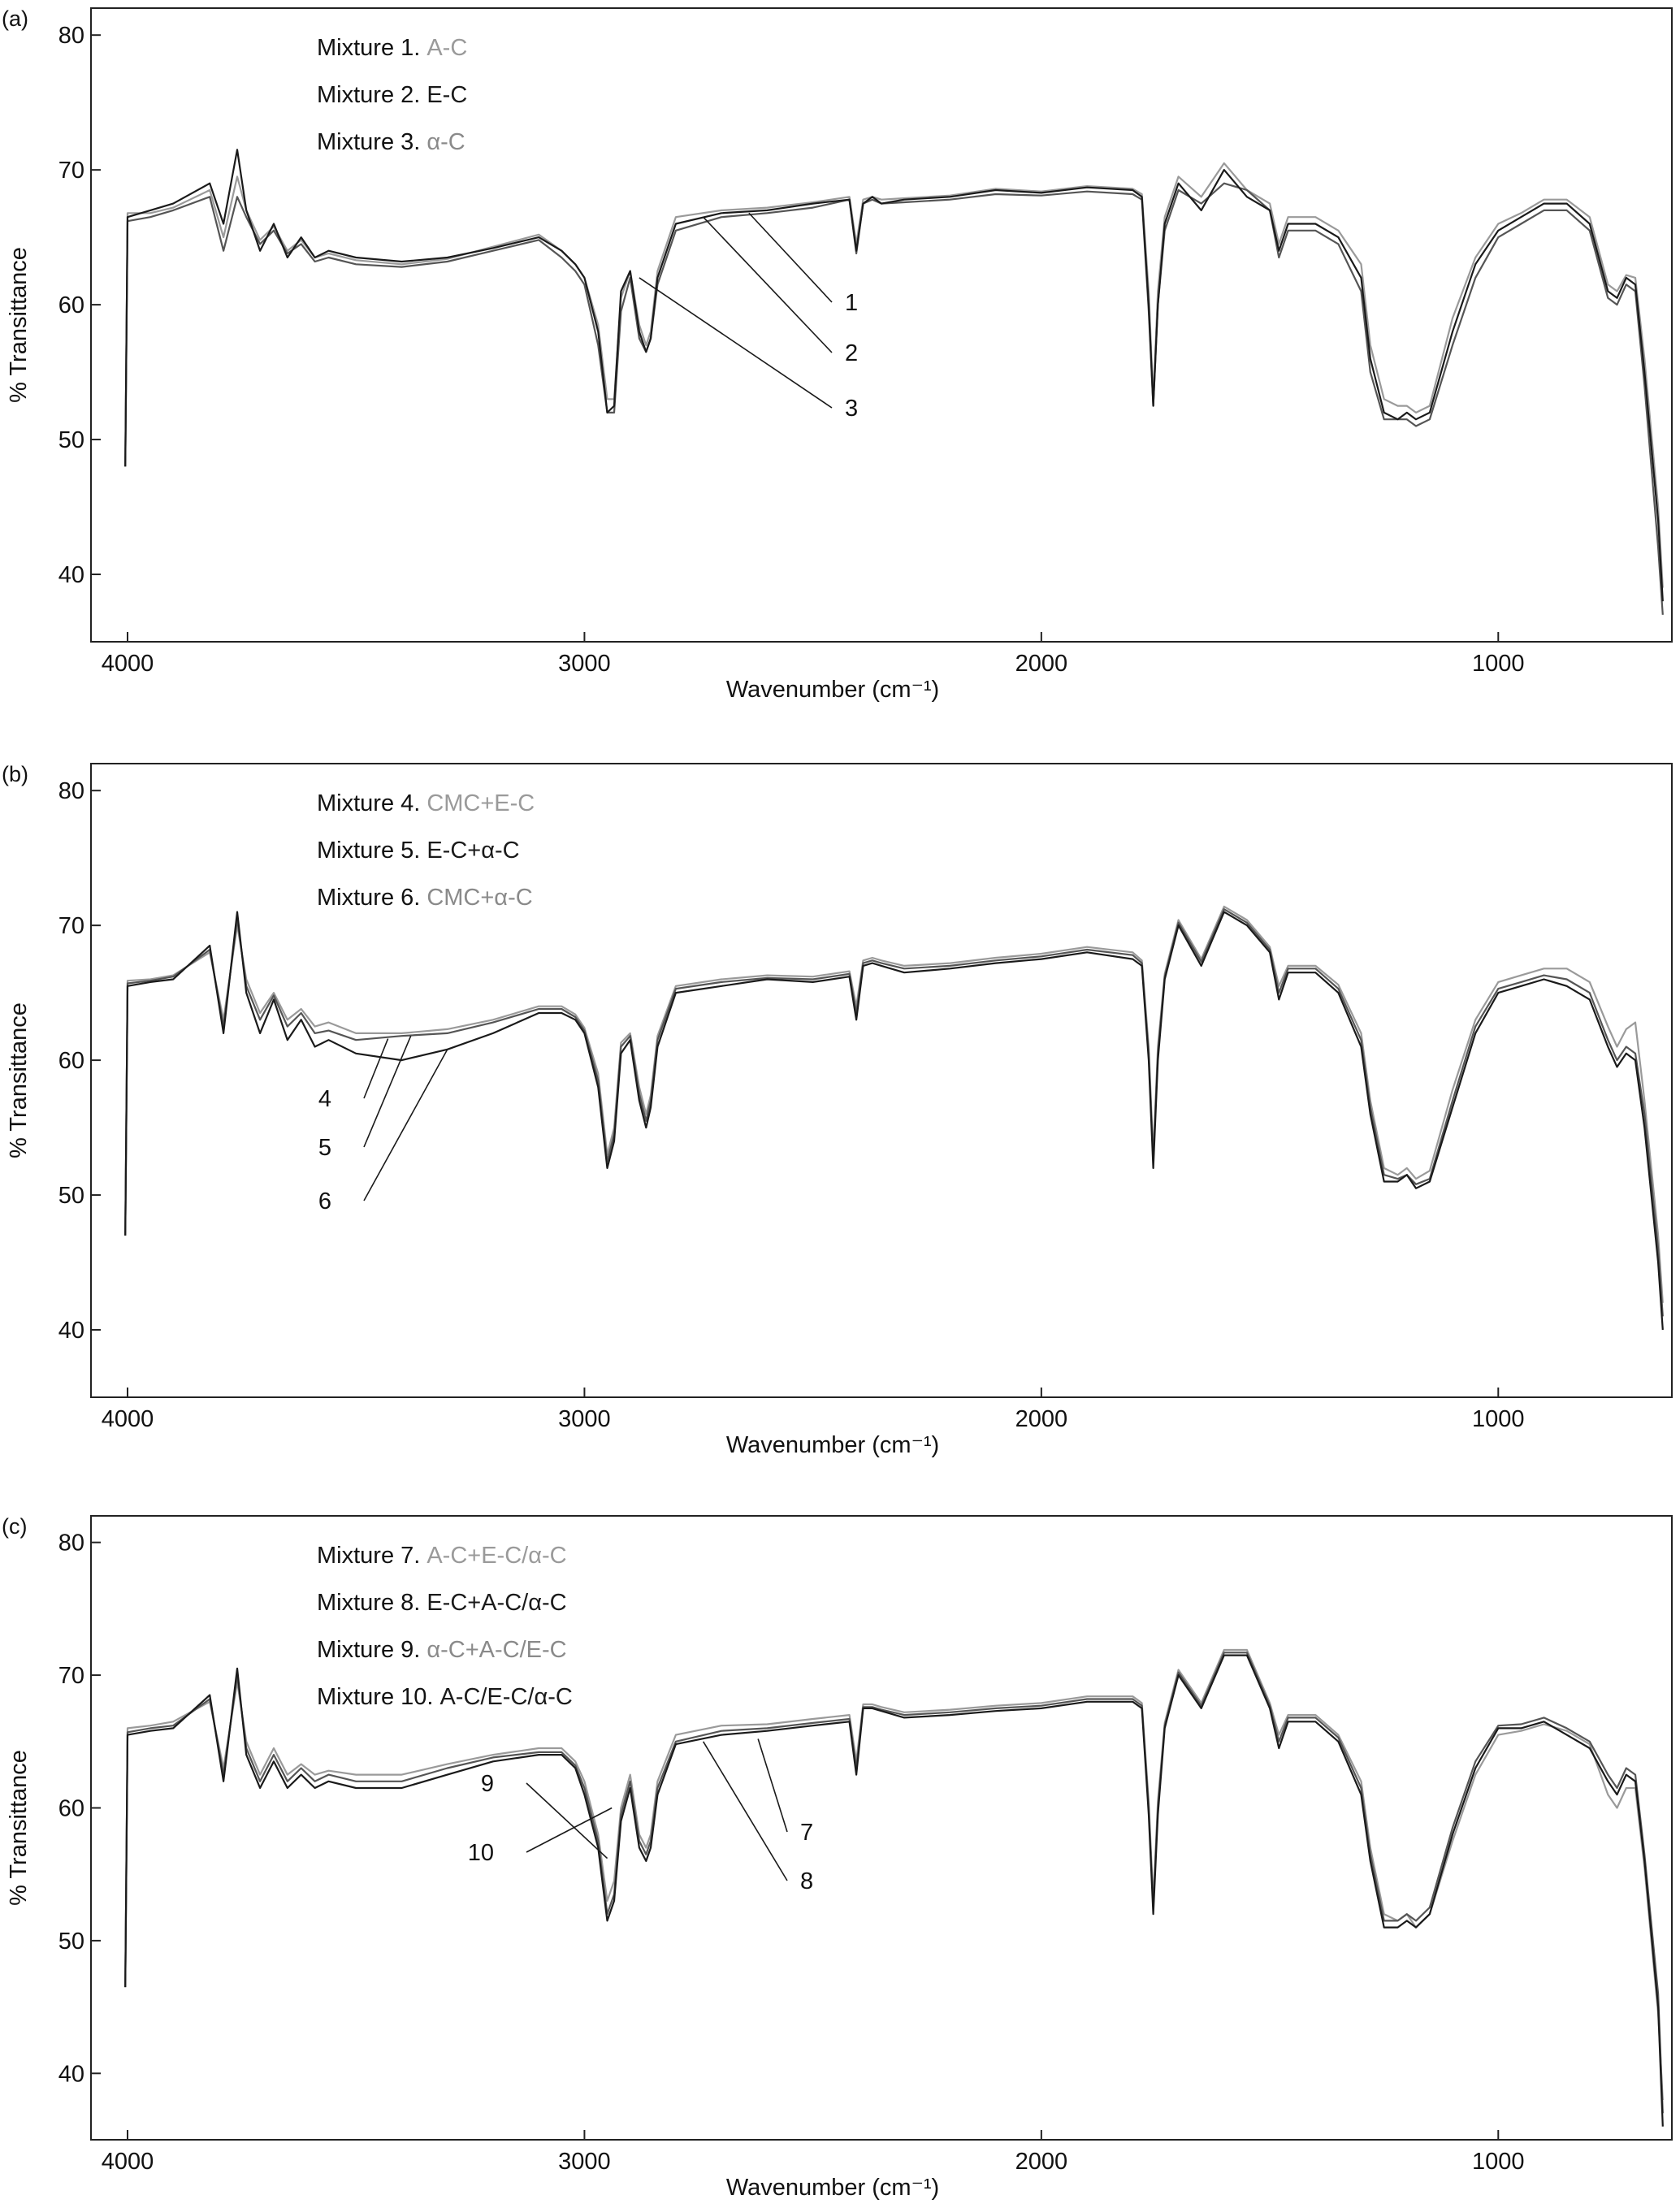 The height and width of the screenshot is (2208, 1680). Describe the element at coordinates (369, 95) in the screenshot. I see `legend-prefix: Mixture 2.` at that location.